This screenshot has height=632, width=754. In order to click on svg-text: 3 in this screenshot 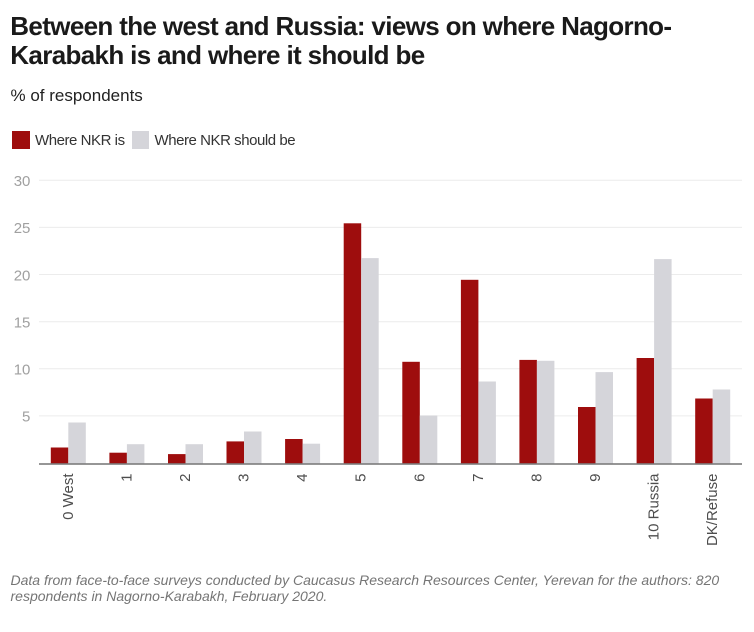, I will do `click(244, 478)`.